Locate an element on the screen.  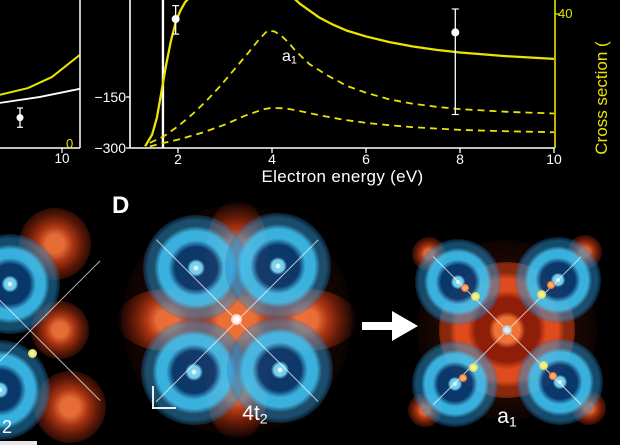
orbital-left-isosurface is located at coordinates (56, 325).